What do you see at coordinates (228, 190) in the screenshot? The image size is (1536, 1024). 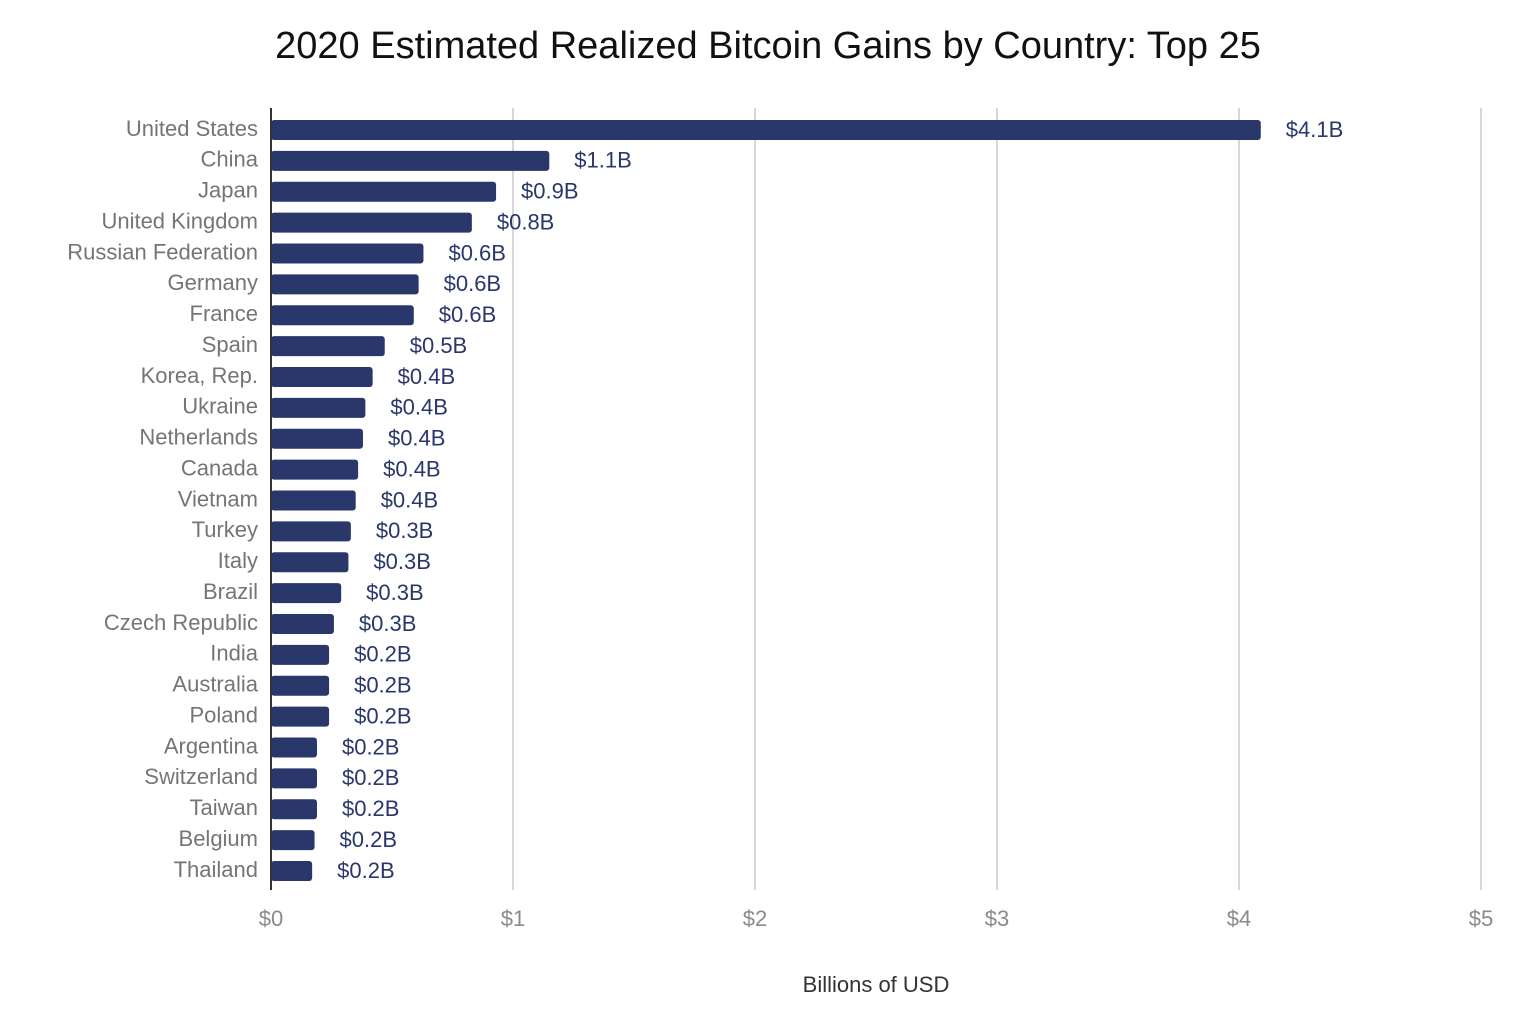 I see `y-tick-label: Japan` at bounding box center [228, 190].